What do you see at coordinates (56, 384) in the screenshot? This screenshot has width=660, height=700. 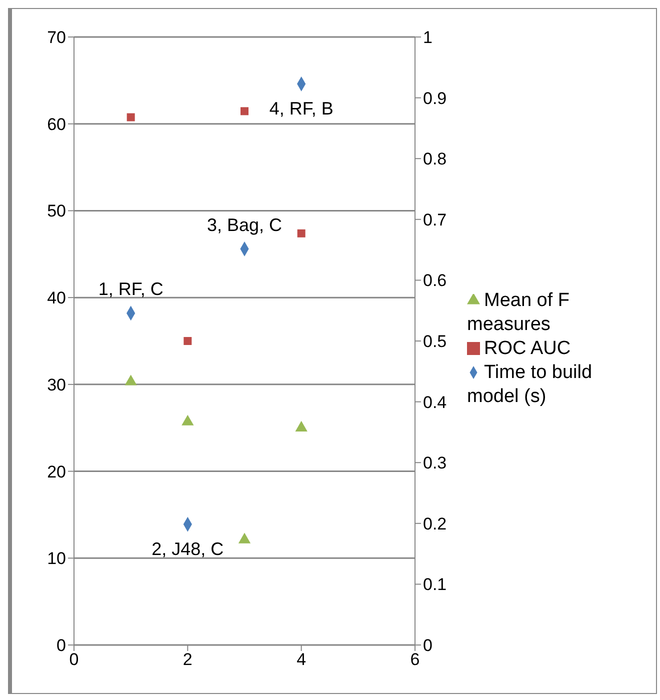 I see `y-tick-label: 30` at bounding box center [56, 384].